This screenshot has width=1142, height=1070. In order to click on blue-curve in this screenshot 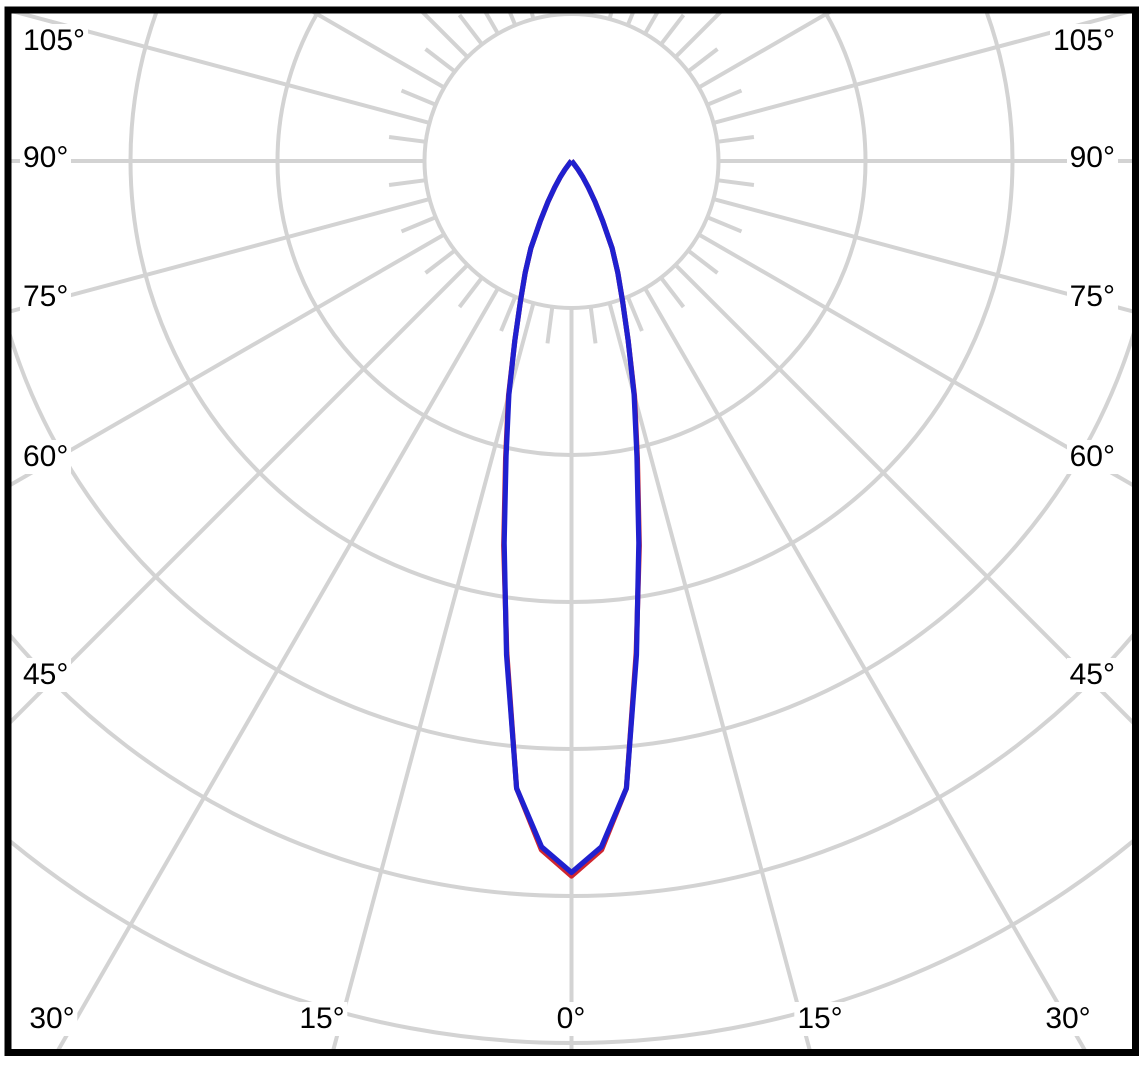, I will do `click(571, 517)`.